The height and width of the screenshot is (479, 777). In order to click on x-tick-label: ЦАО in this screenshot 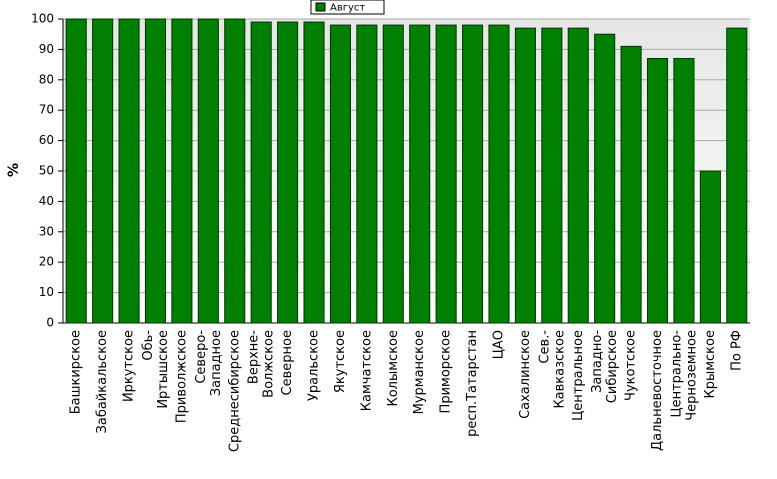, I will do `click(498, 344)`.